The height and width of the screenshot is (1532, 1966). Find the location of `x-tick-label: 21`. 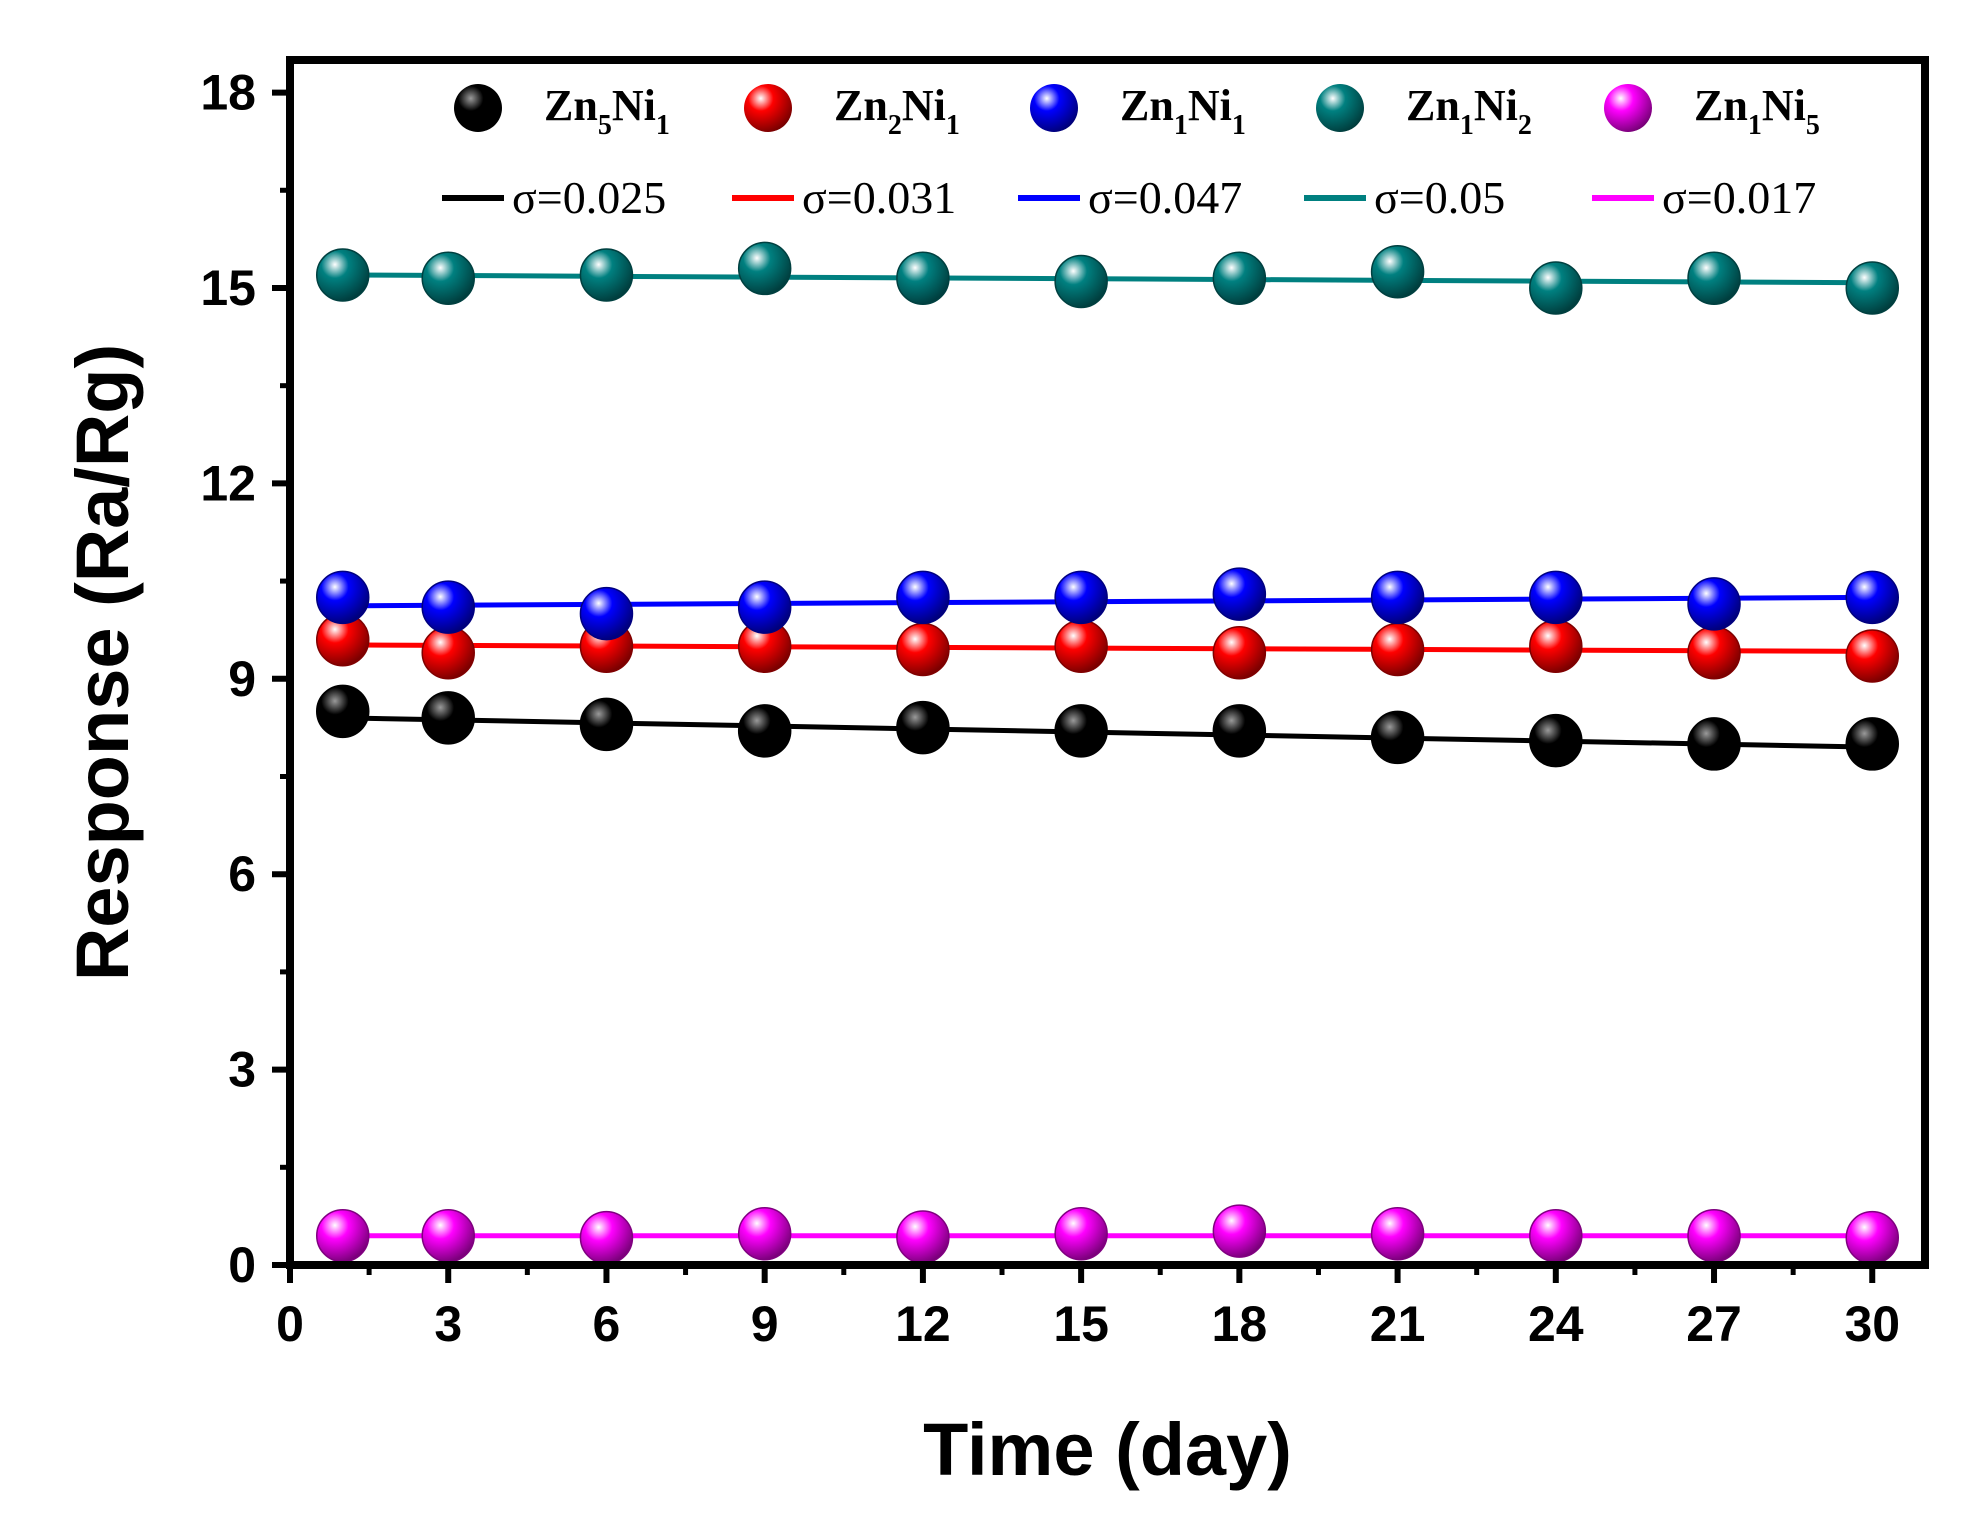

x-tick-label: 21 is located at coordinates (1398, 1324).